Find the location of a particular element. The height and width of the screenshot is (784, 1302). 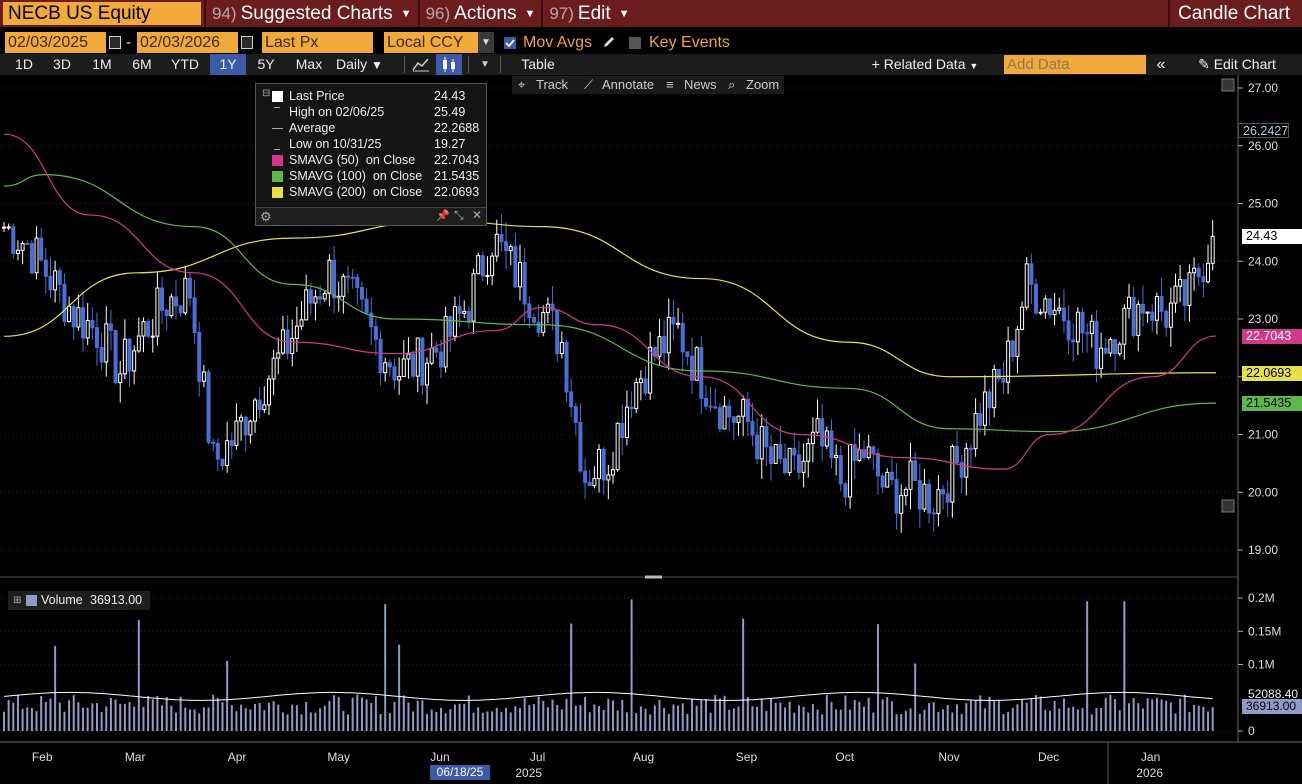

close-icon: ✕ is located at coordinates (477, 215).